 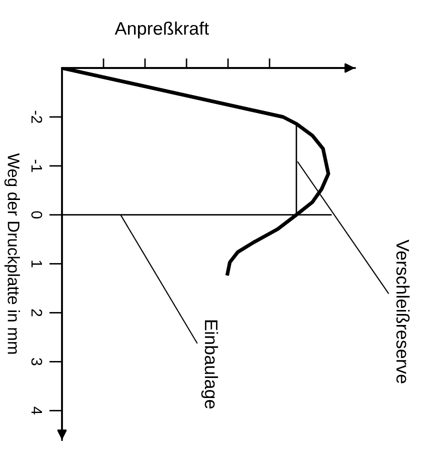 I want to click on y-tick-label: -1, so click(x=36, y=166).